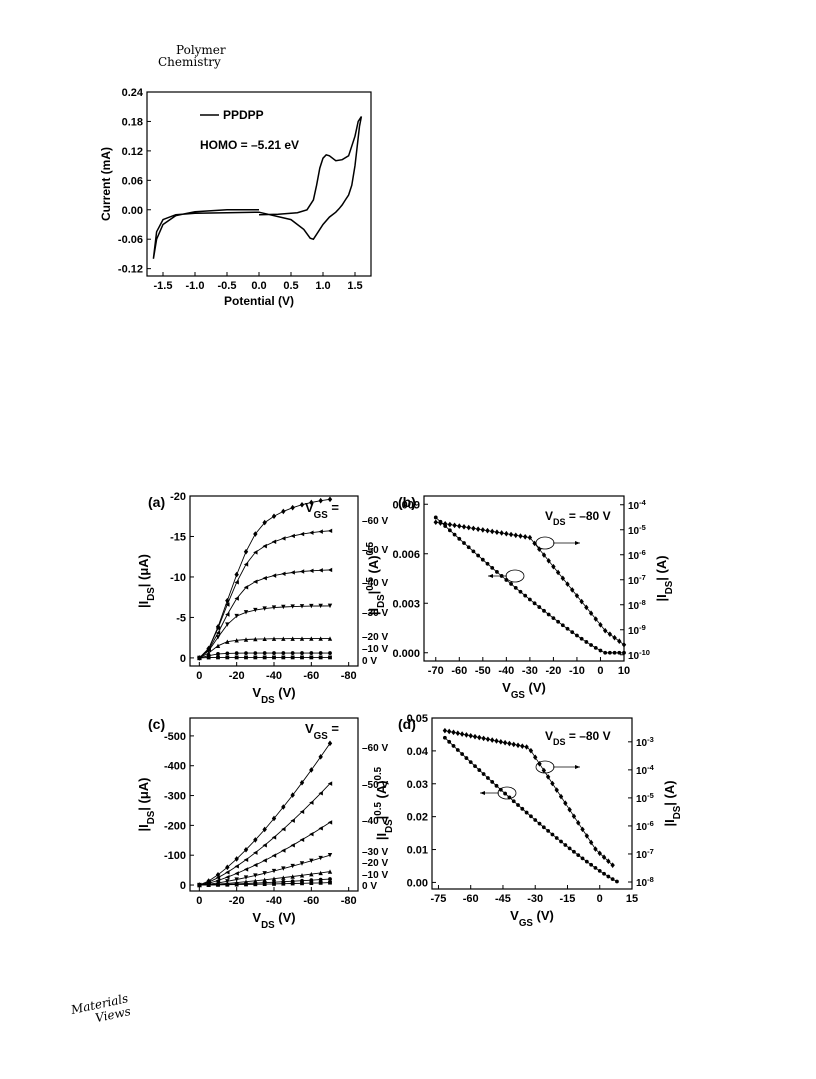 Image resolution: width=816 pixels, height=1079 pixels. What do you see at coordinates (530, 671) in the screenshot?
I see `panel-b-xtick-label: -30` at bounding box center [530, 671].